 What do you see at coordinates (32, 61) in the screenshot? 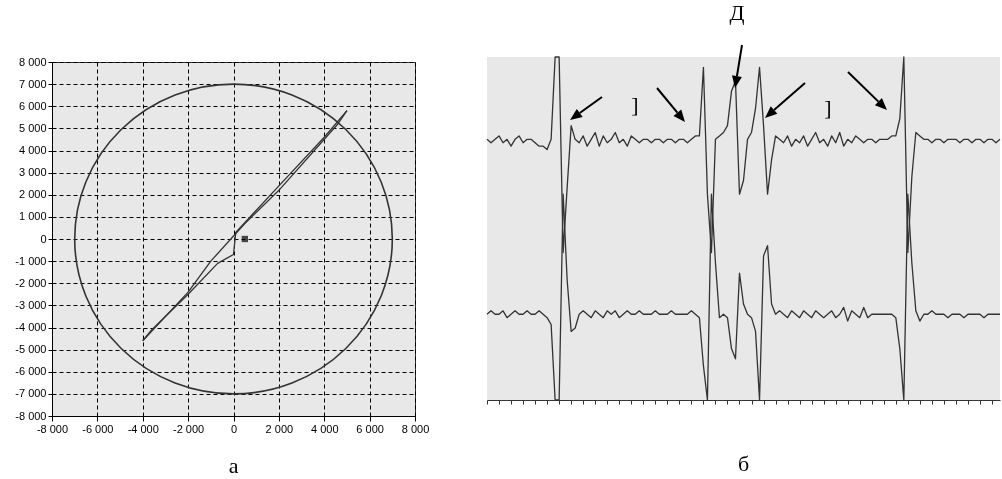
I see `y-tick-label: 8 000` at bounding box center [32, 61].